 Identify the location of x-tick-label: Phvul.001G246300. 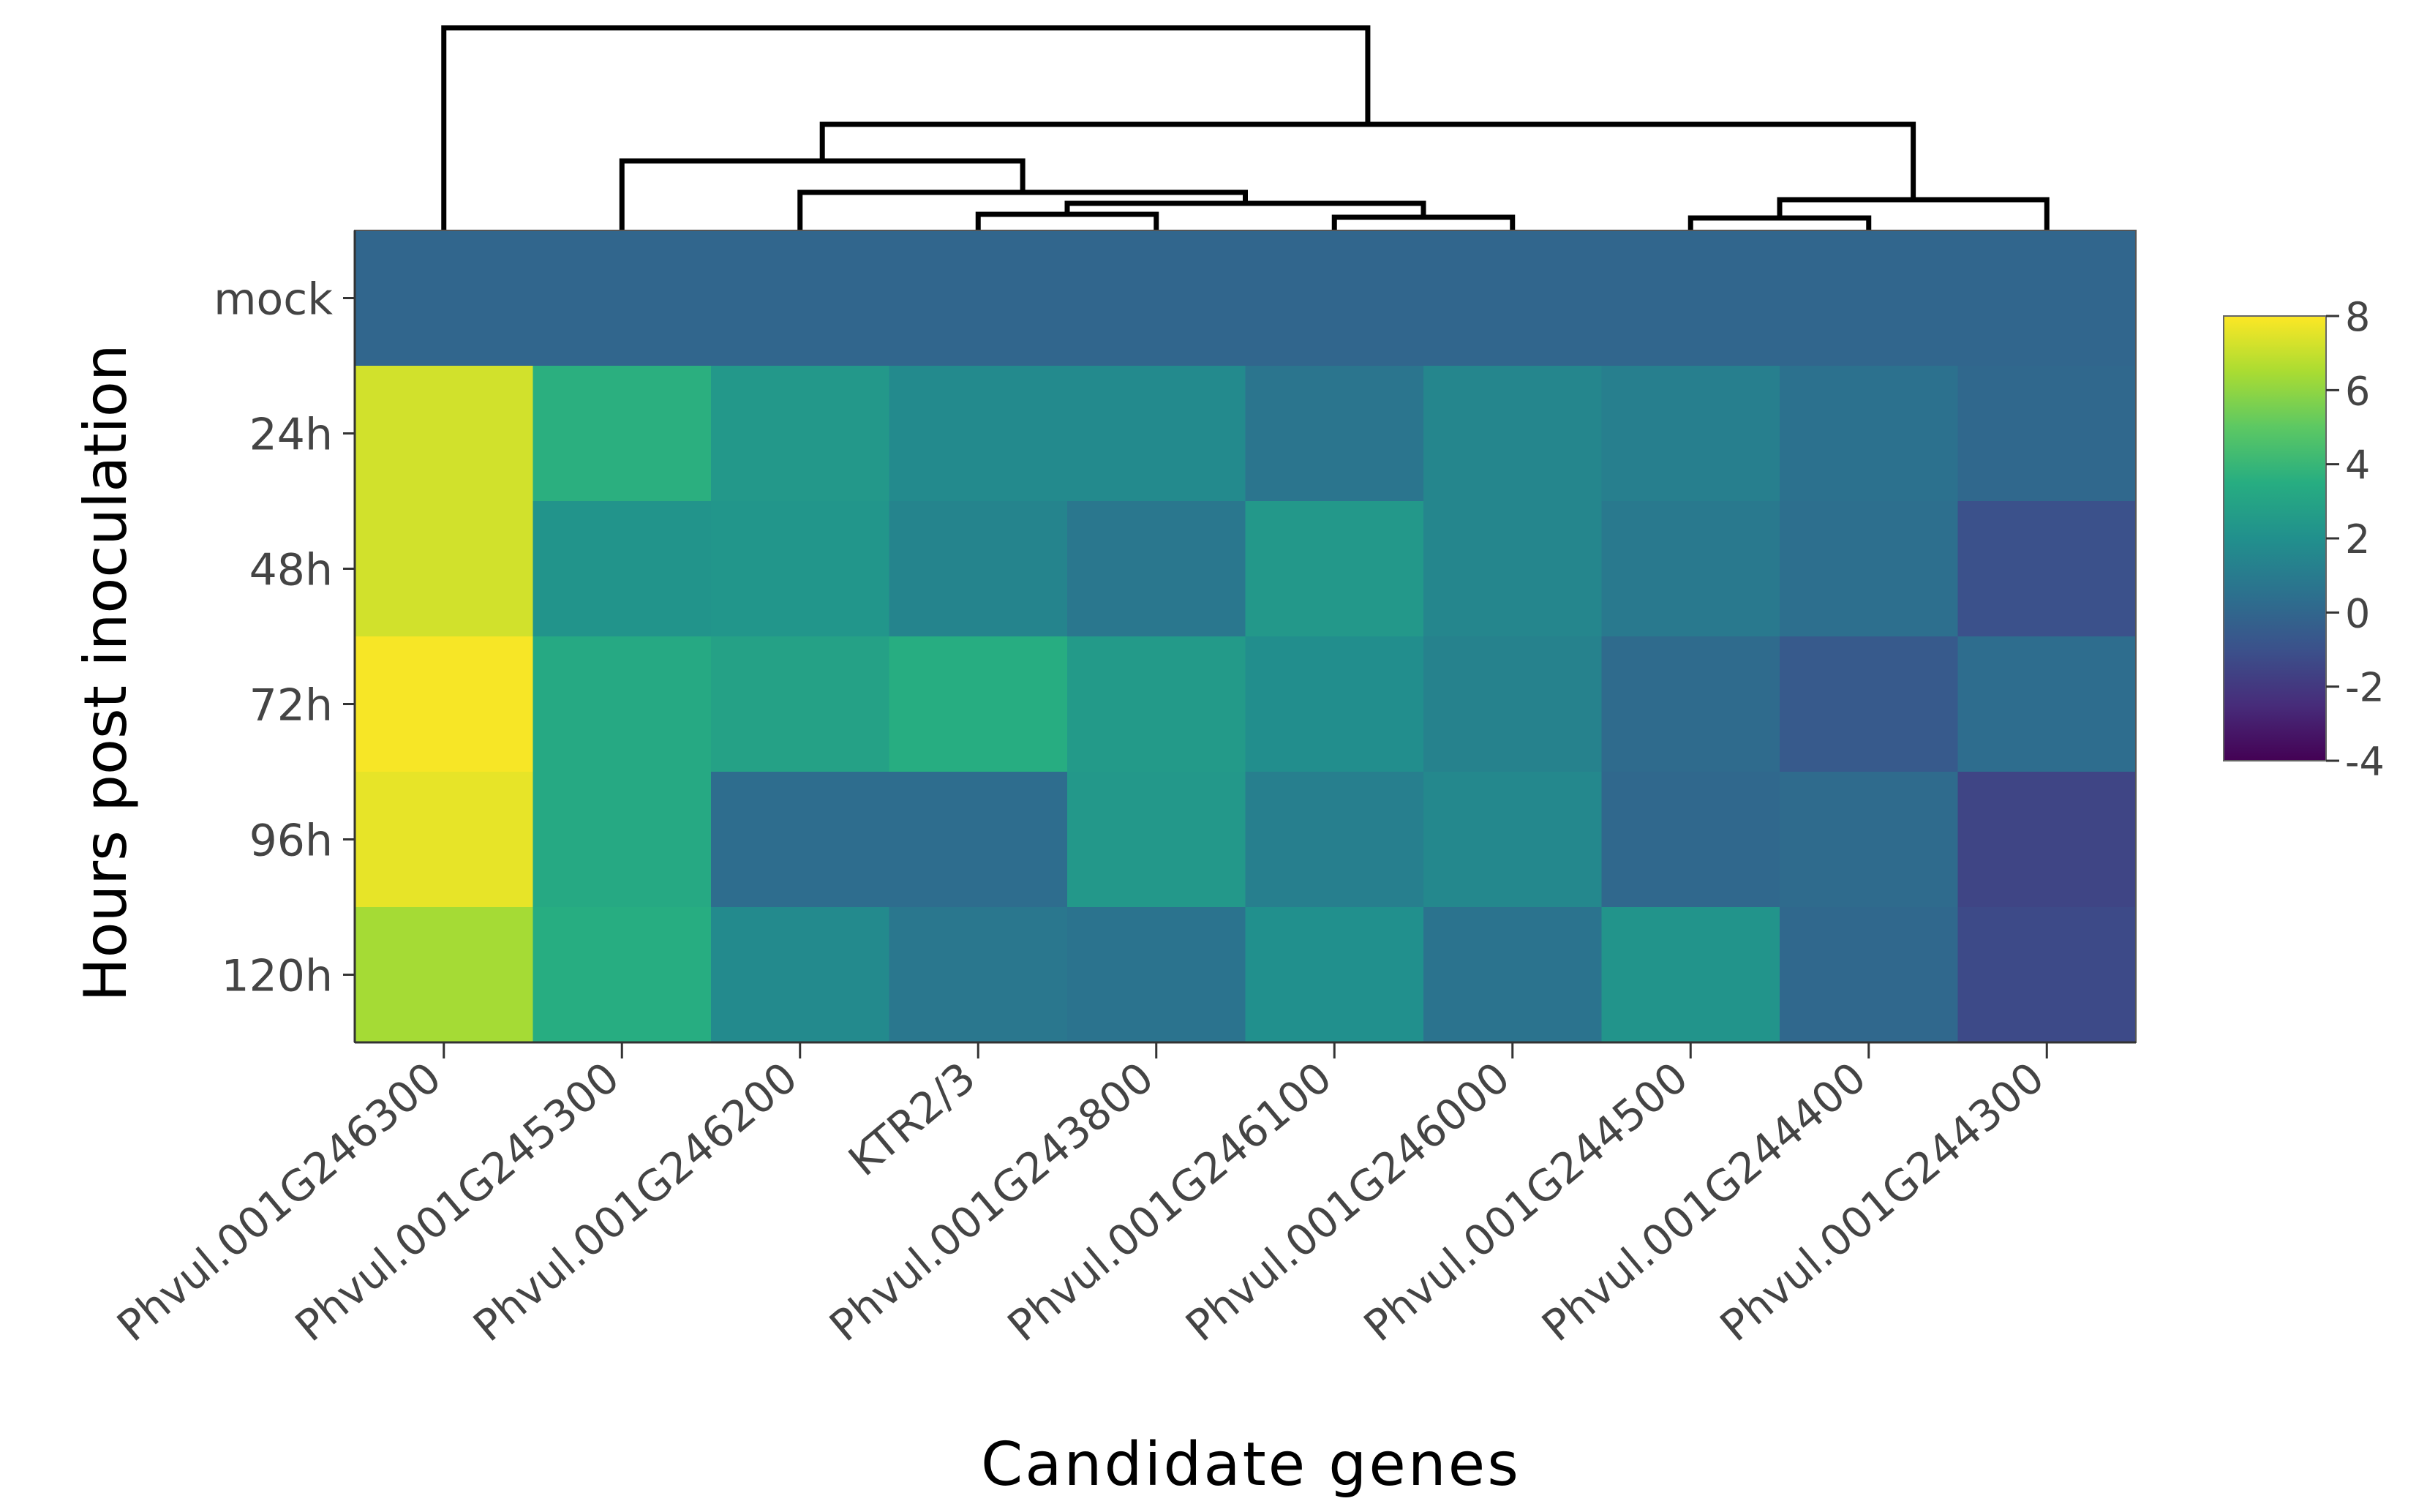
(279, 1202).